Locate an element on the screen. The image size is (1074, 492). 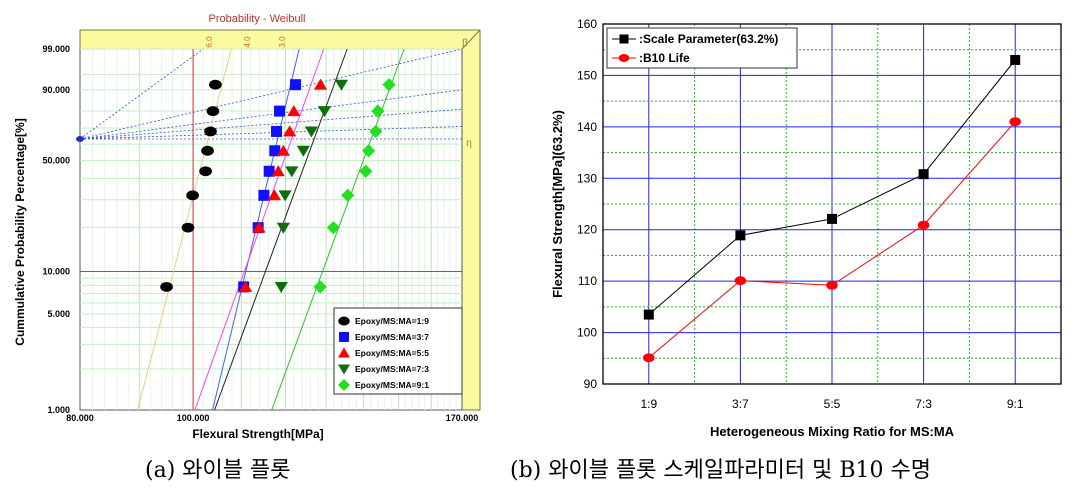
legend-label: :B10 Life is located at coordinates (664, 58).